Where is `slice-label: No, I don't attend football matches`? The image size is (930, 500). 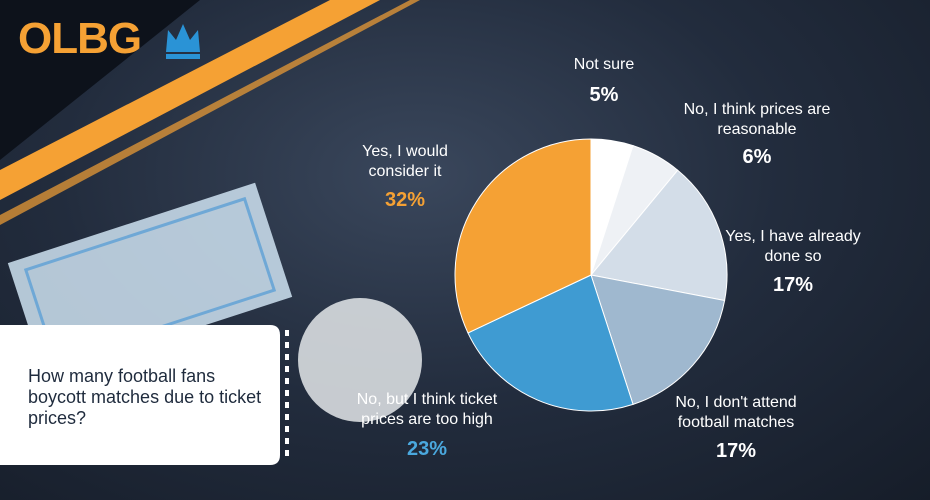 slice-label: No, I don't attend football matches is located at coordinates (736, 412).